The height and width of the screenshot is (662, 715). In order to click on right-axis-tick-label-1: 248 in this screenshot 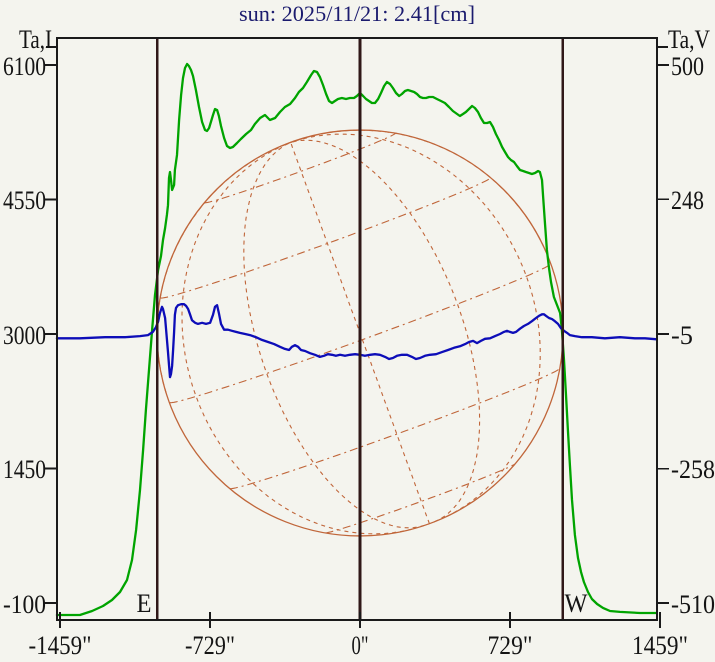, I will do `click(687, 200)`.